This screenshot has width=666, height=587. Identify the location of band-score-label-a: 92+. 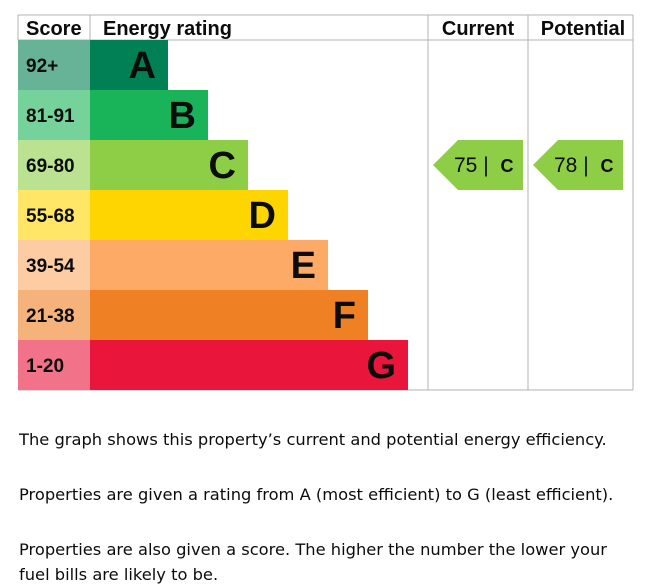
(42, 66).